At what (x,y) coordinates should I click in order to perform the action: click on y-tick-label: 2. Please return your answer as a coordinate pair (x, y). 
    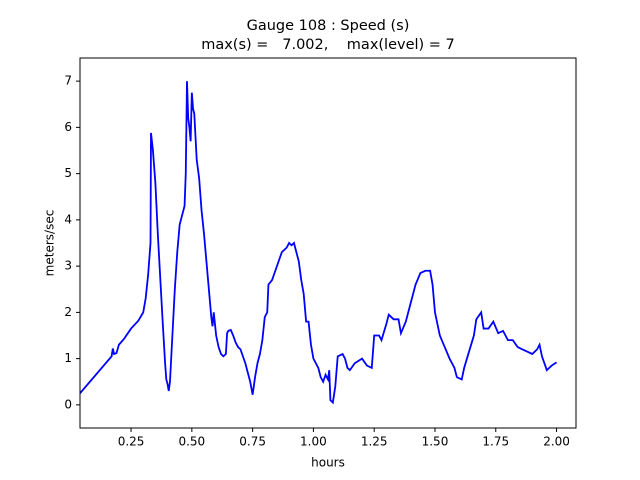
    Looking at the image, I should click on (68, 312).